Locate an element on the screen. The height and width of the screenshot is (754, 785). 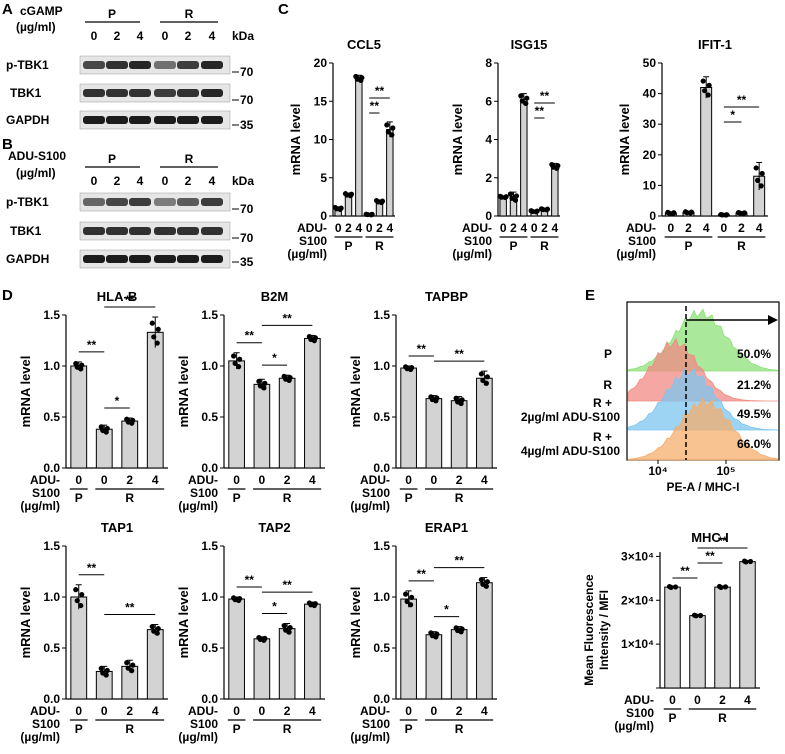
blot-a-unit: (µg/ml) is located at coordinates (36, 27).